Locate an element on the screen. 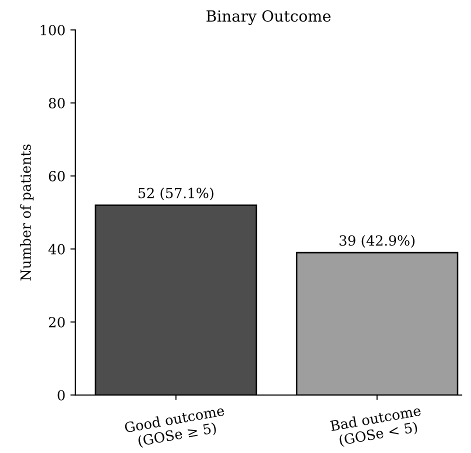  chart-title: Binary Outcome is located at coordinates (268, 17).